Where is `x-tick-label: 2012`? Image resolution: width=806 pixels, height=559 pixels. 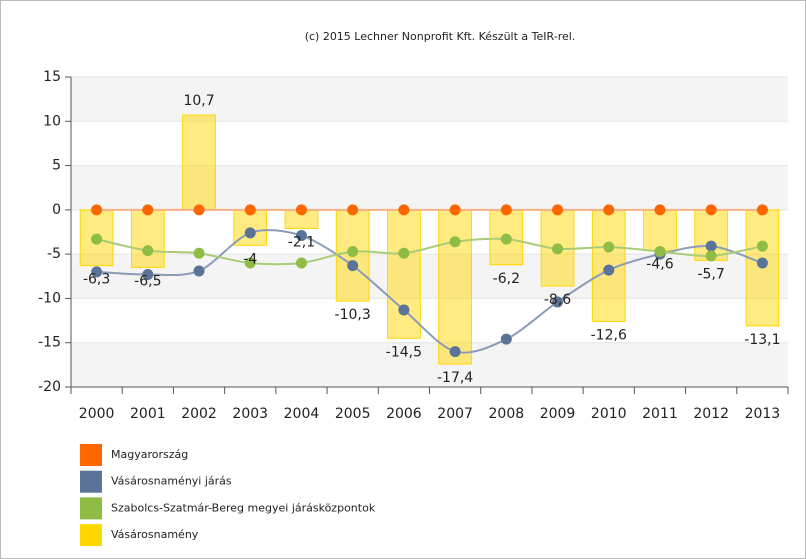
x-tick-label: 2012 is located at coordinates (711, 414).